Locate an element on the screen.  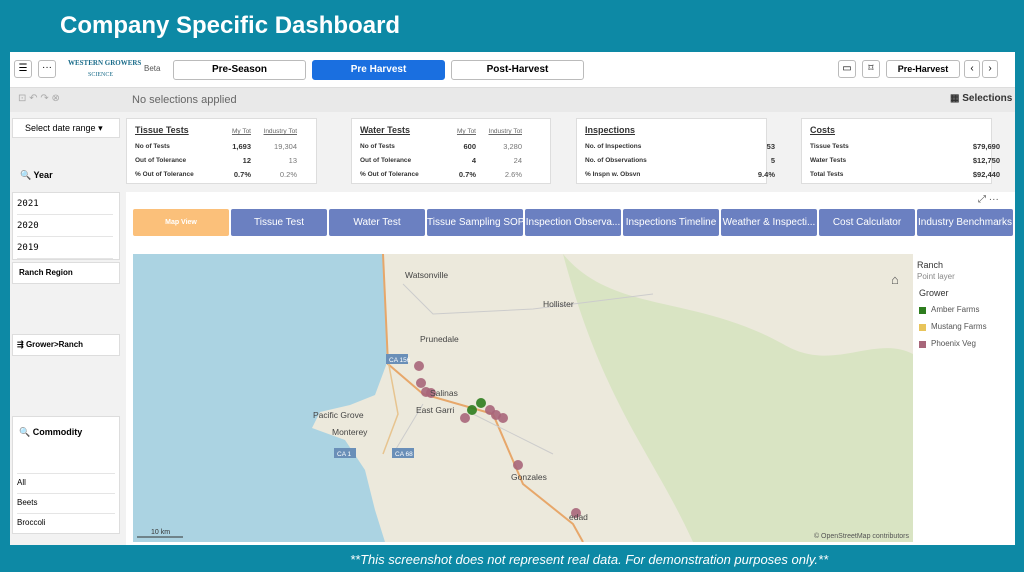
date-label: Select date range is located at coordinates (60, 128).